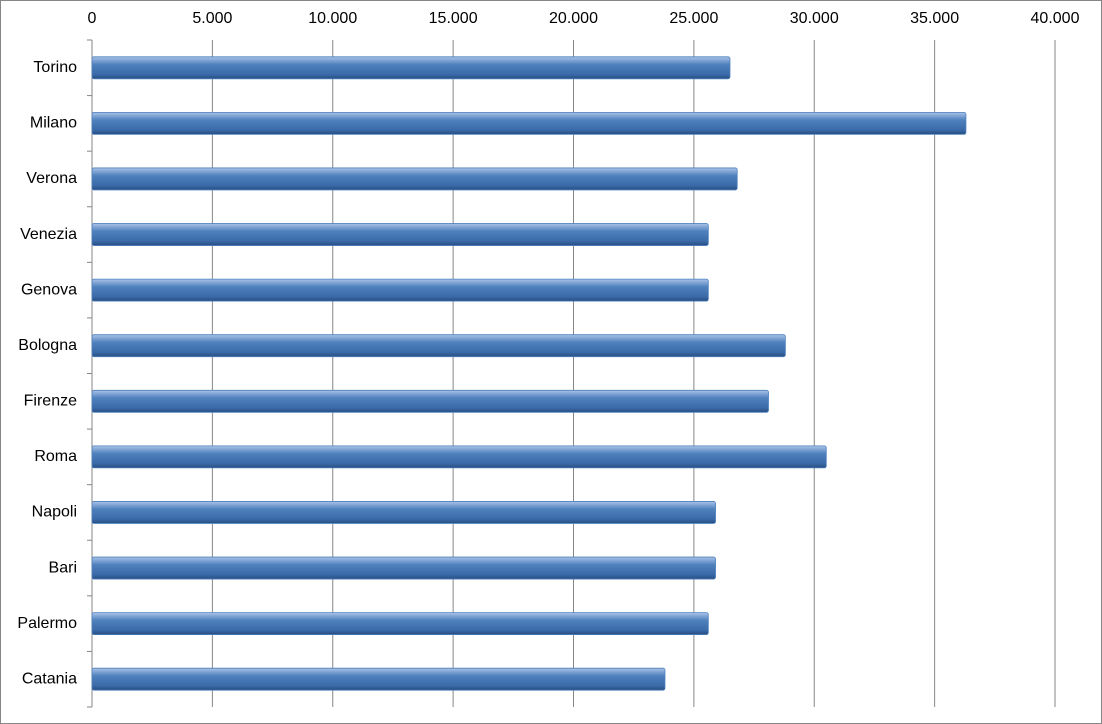 This screenshot has width=1102, height=724. I want to click on x-tick-label: 40.000, so click(1055, 18).